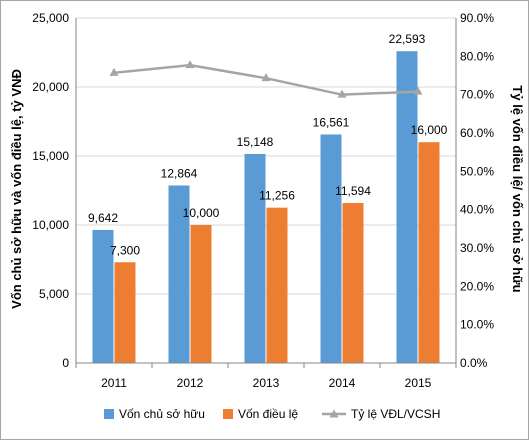 This screenshot has width=529, height=440. Describe the element at coordinates (407, 39) in the screenshot. I see `data-label: 22,593` at that location.